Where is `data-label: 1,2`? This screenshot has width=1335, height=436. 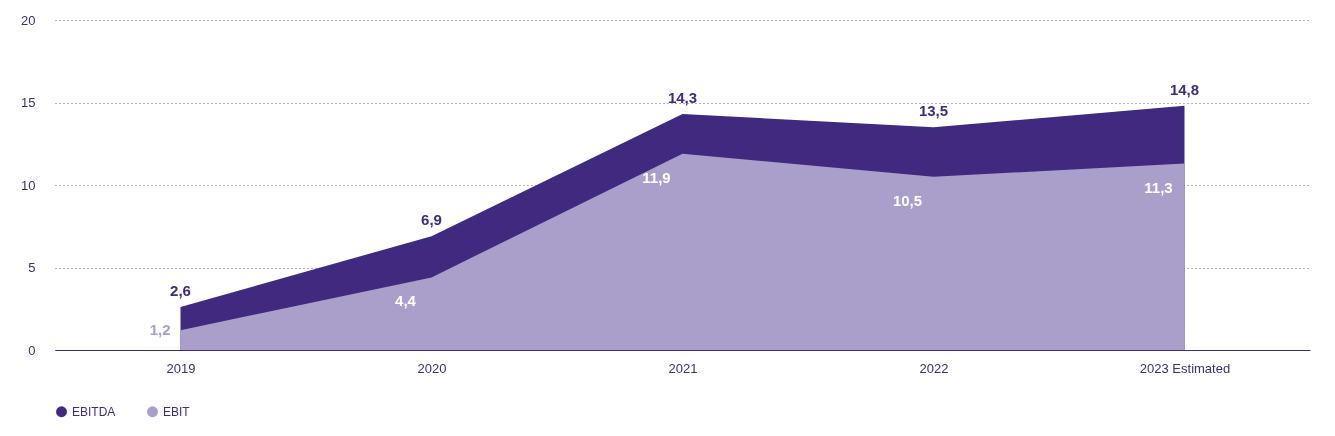
data-label: 1,2 is located at coordinates (160, 330).